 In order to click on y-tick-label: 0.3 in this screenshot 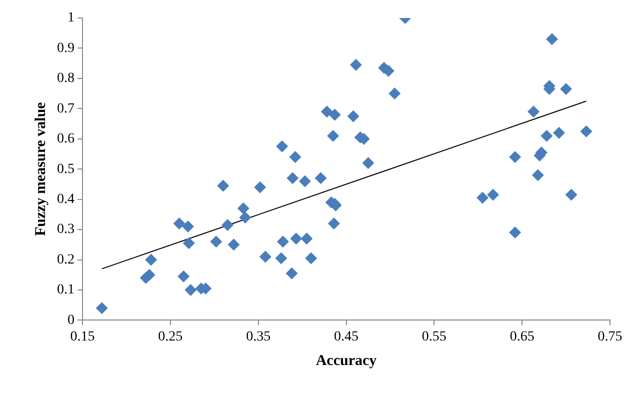, I will do `click(65, 230)`.